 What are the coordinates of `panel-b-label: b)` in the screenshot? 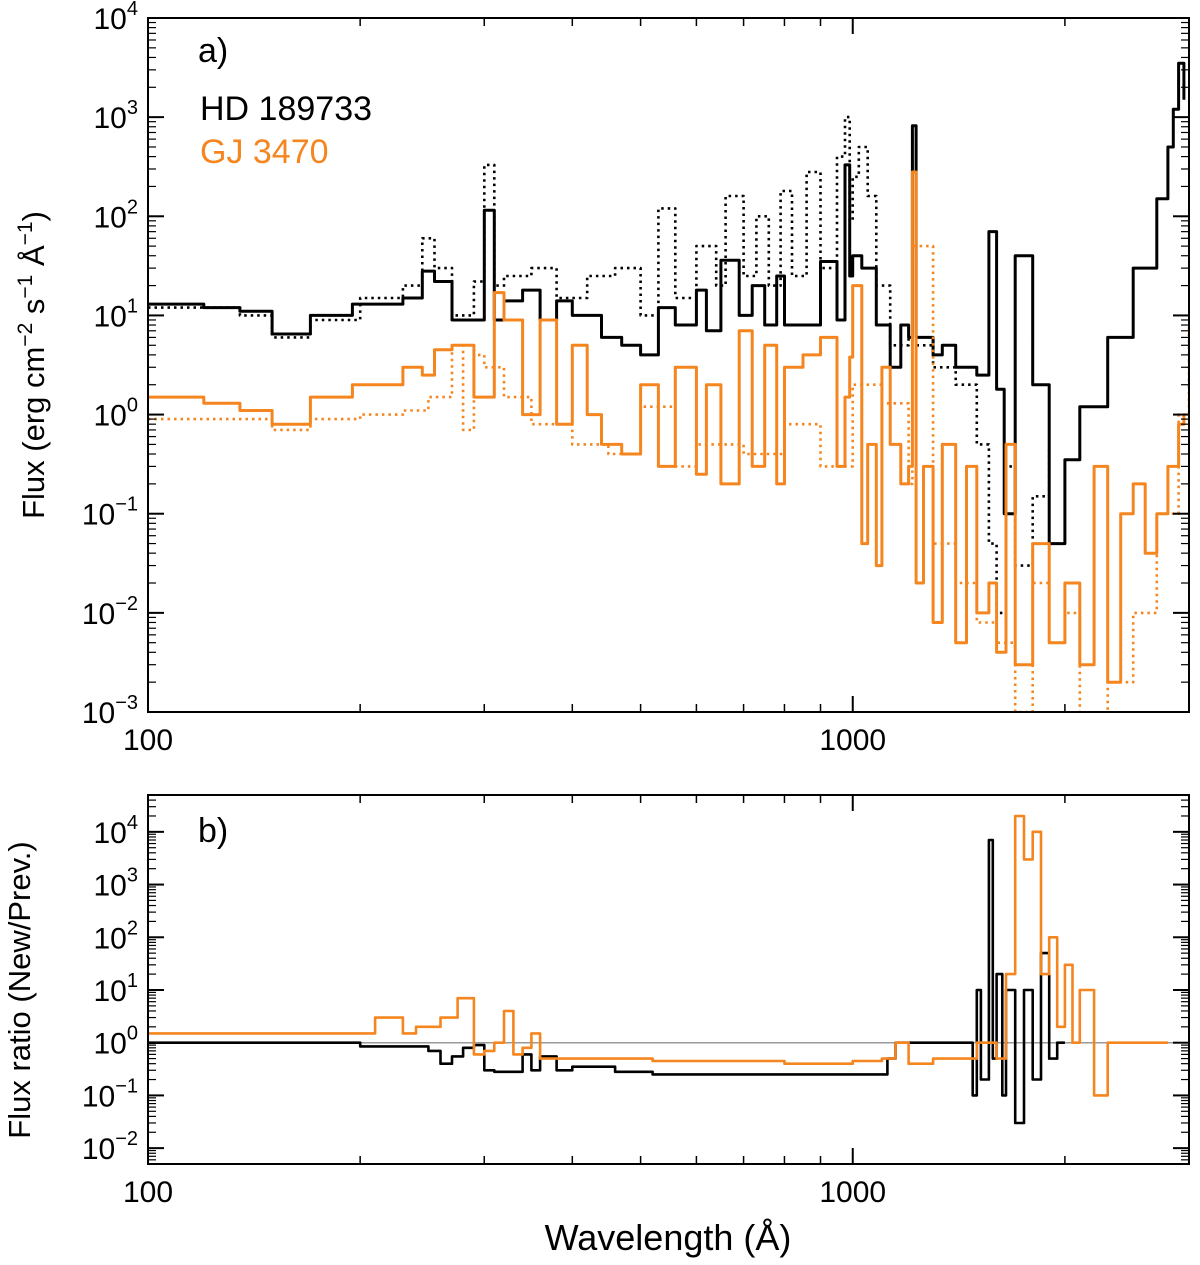 It's located at (213, 831).